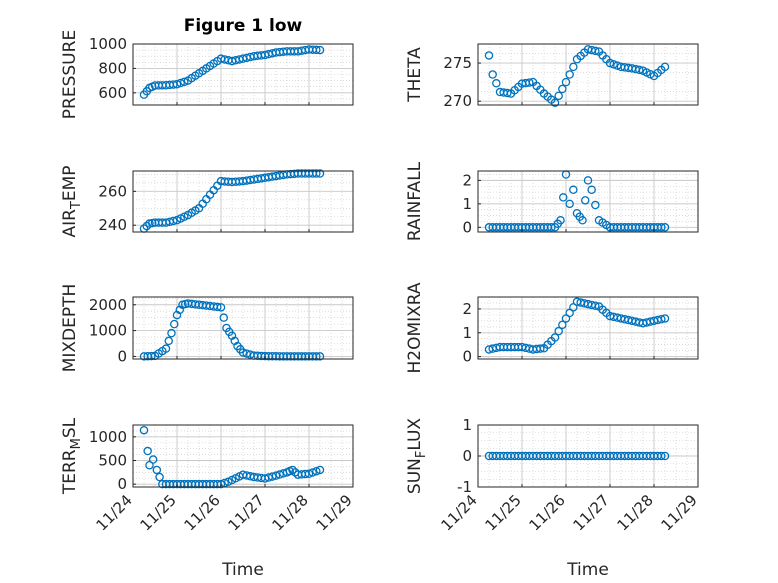 This screenshot has width=778, height=583. Describe the element at coordinates (467, 180) in the screenshot. I see `y-tick-label: 2` at that location.